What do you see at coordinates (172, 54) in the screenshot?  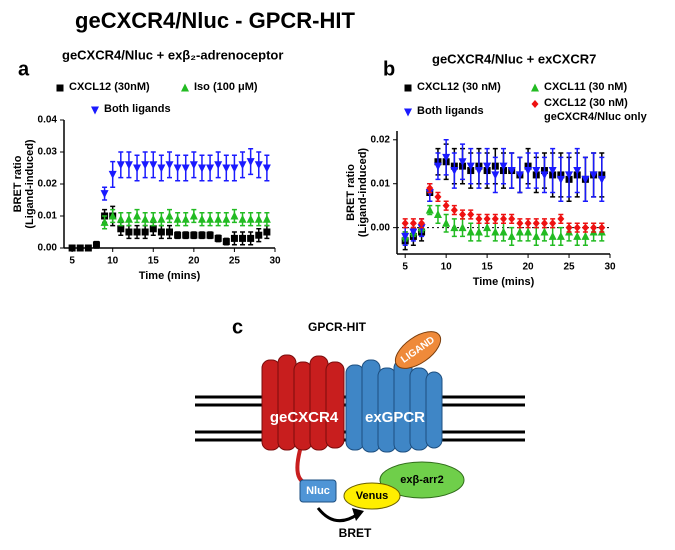 I see `chart-title: geCXCR4/Nluc + exβ₂-adrenoceptor` at bounding box center [172, 54].